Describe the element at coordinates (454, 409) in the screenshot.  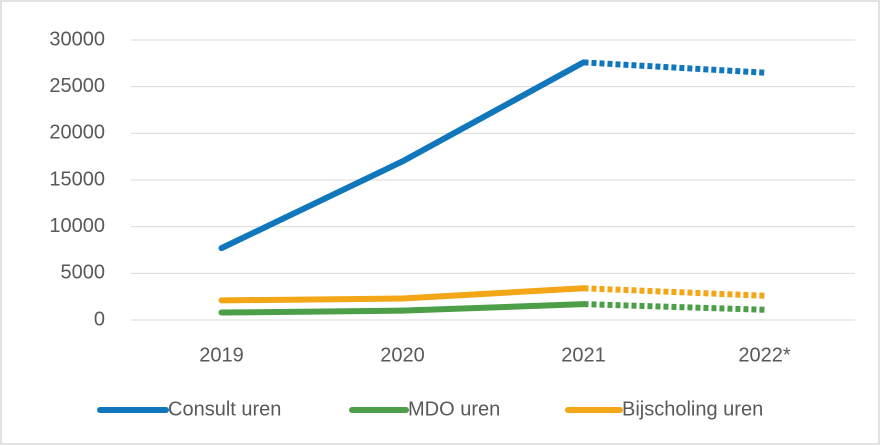
I see `legend-label: MDO uren` at that location.